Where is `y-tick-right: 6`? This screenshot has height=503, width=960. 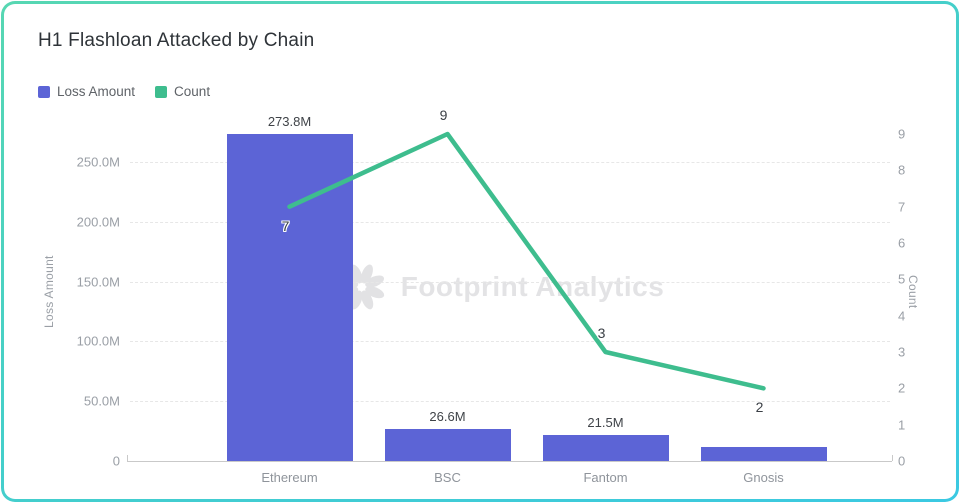 y-tick-right: 6 is located at coordinates (902, 243).